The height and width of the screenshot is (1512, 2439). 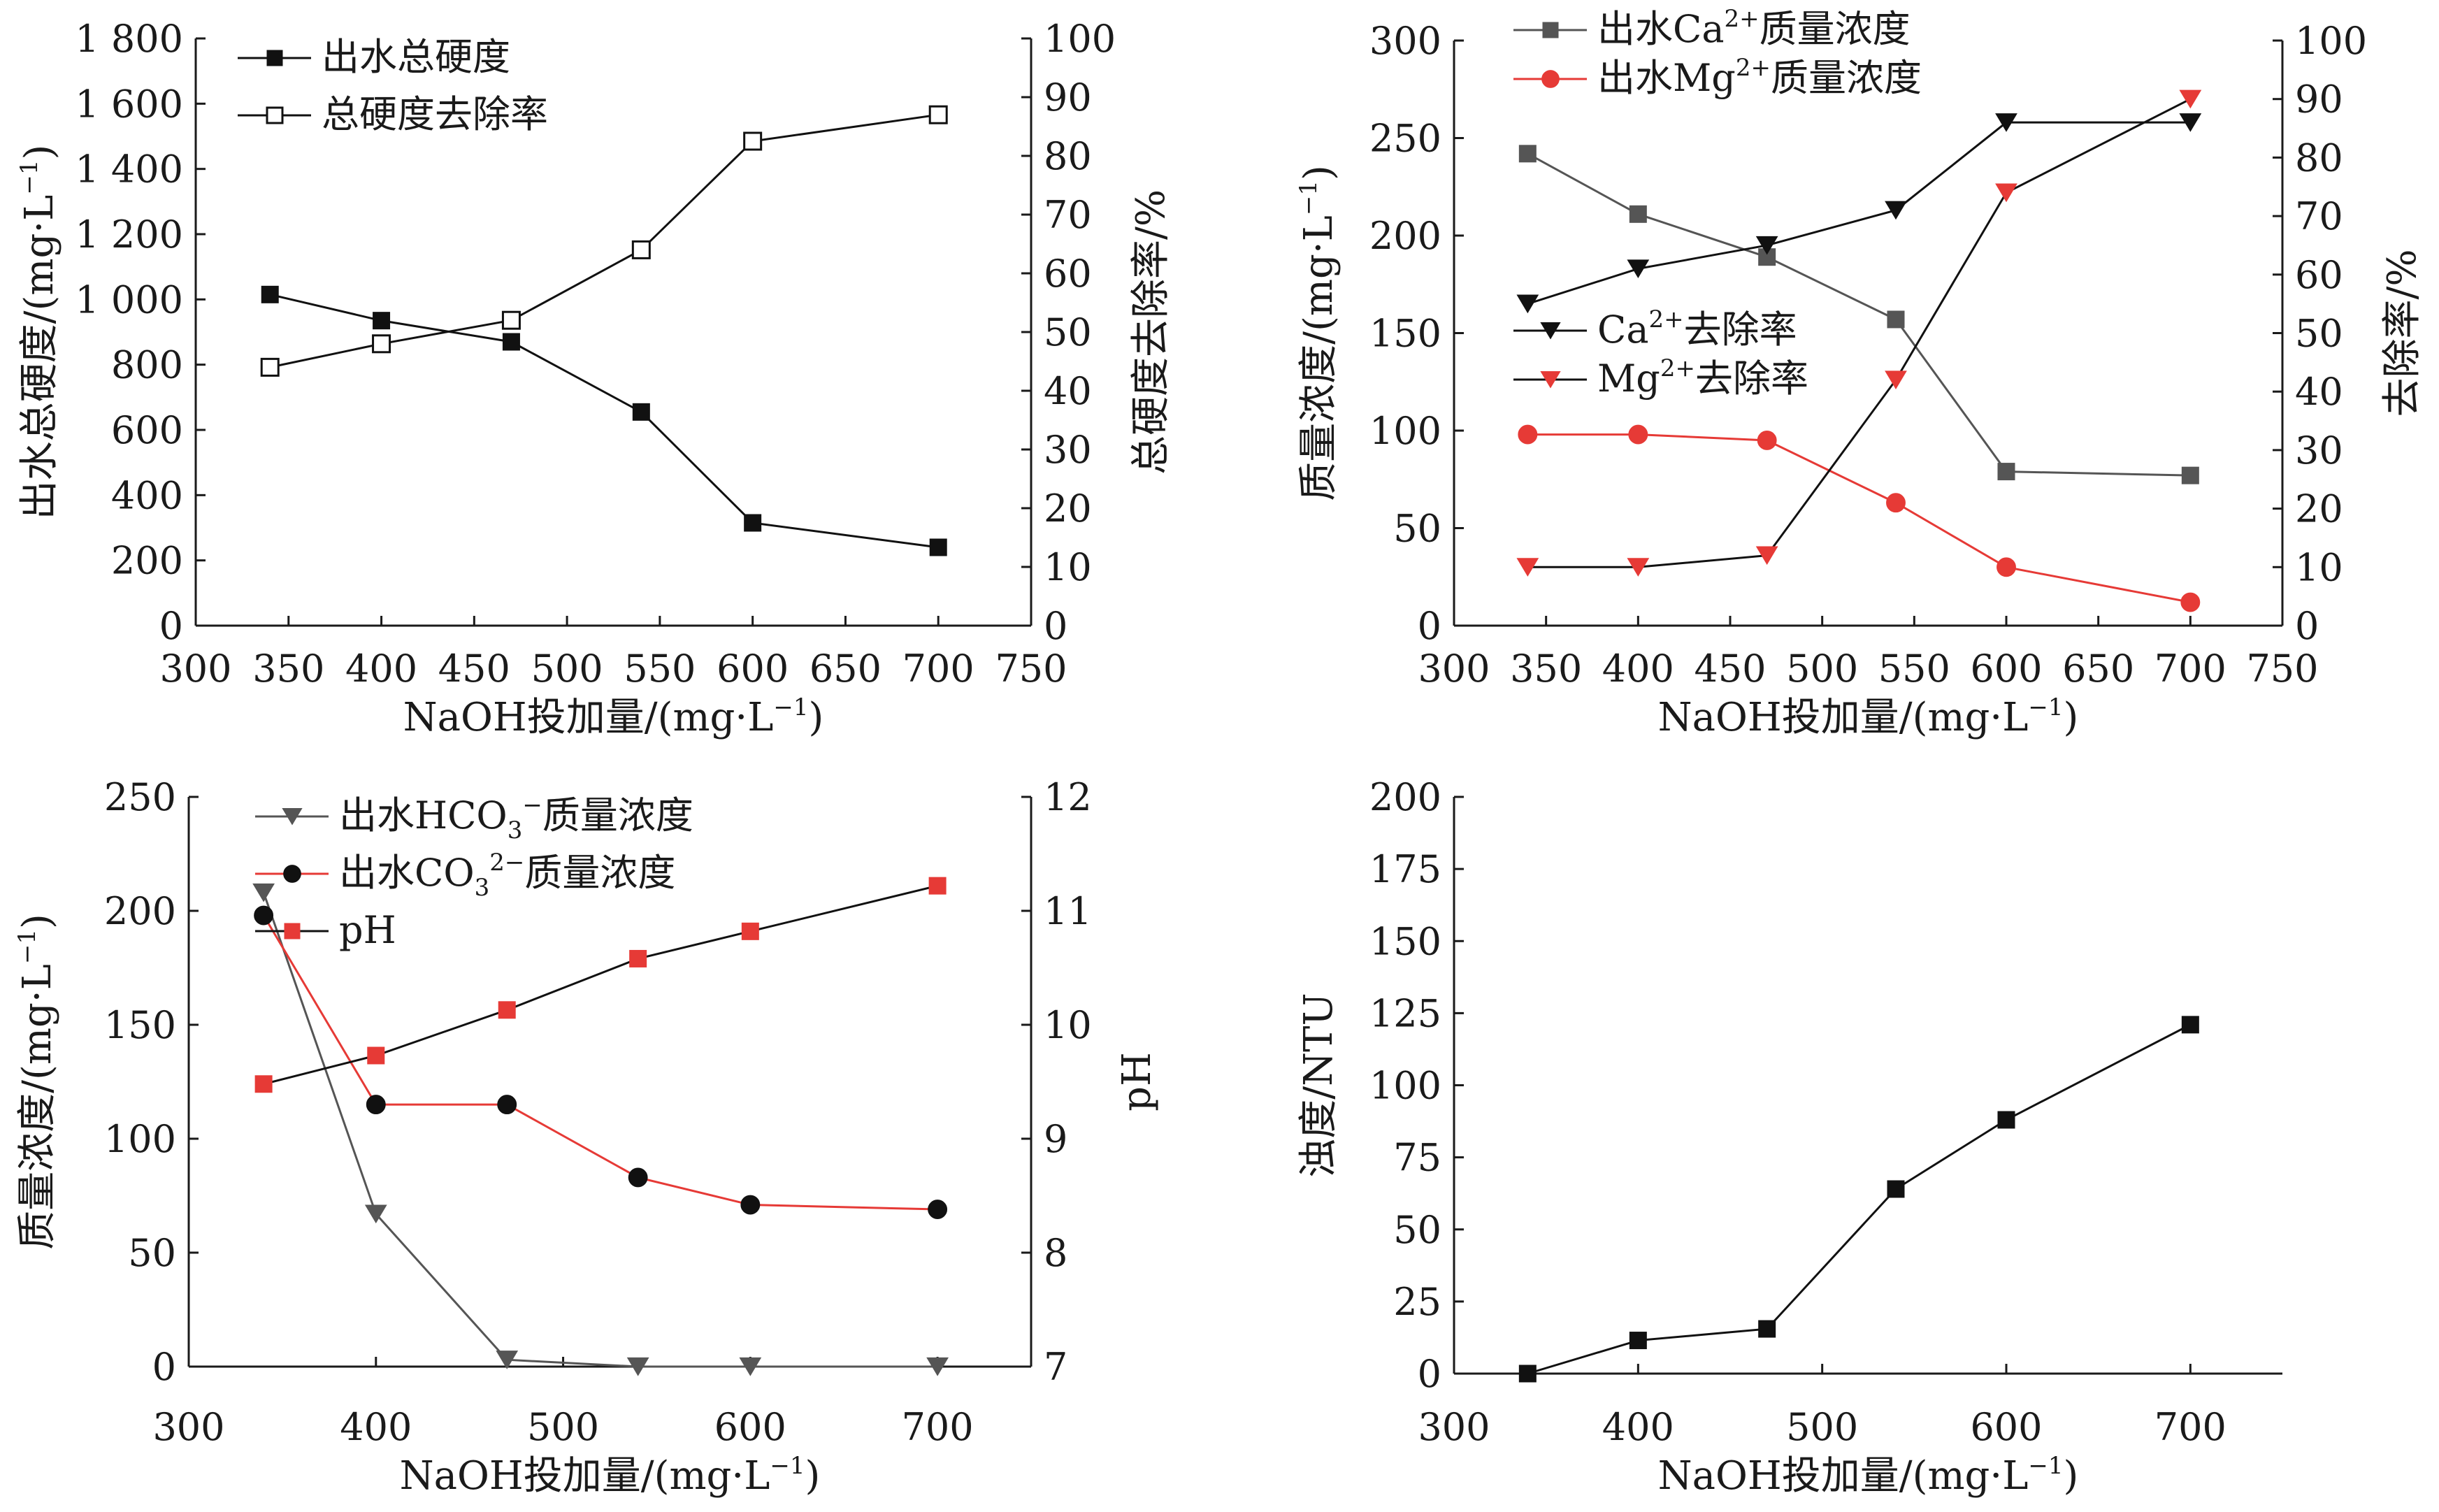 What do you see at coordinates (1417, 529) in the screenshot?
I see `y-tick-label: 50` at bounding box center [1417, 529].